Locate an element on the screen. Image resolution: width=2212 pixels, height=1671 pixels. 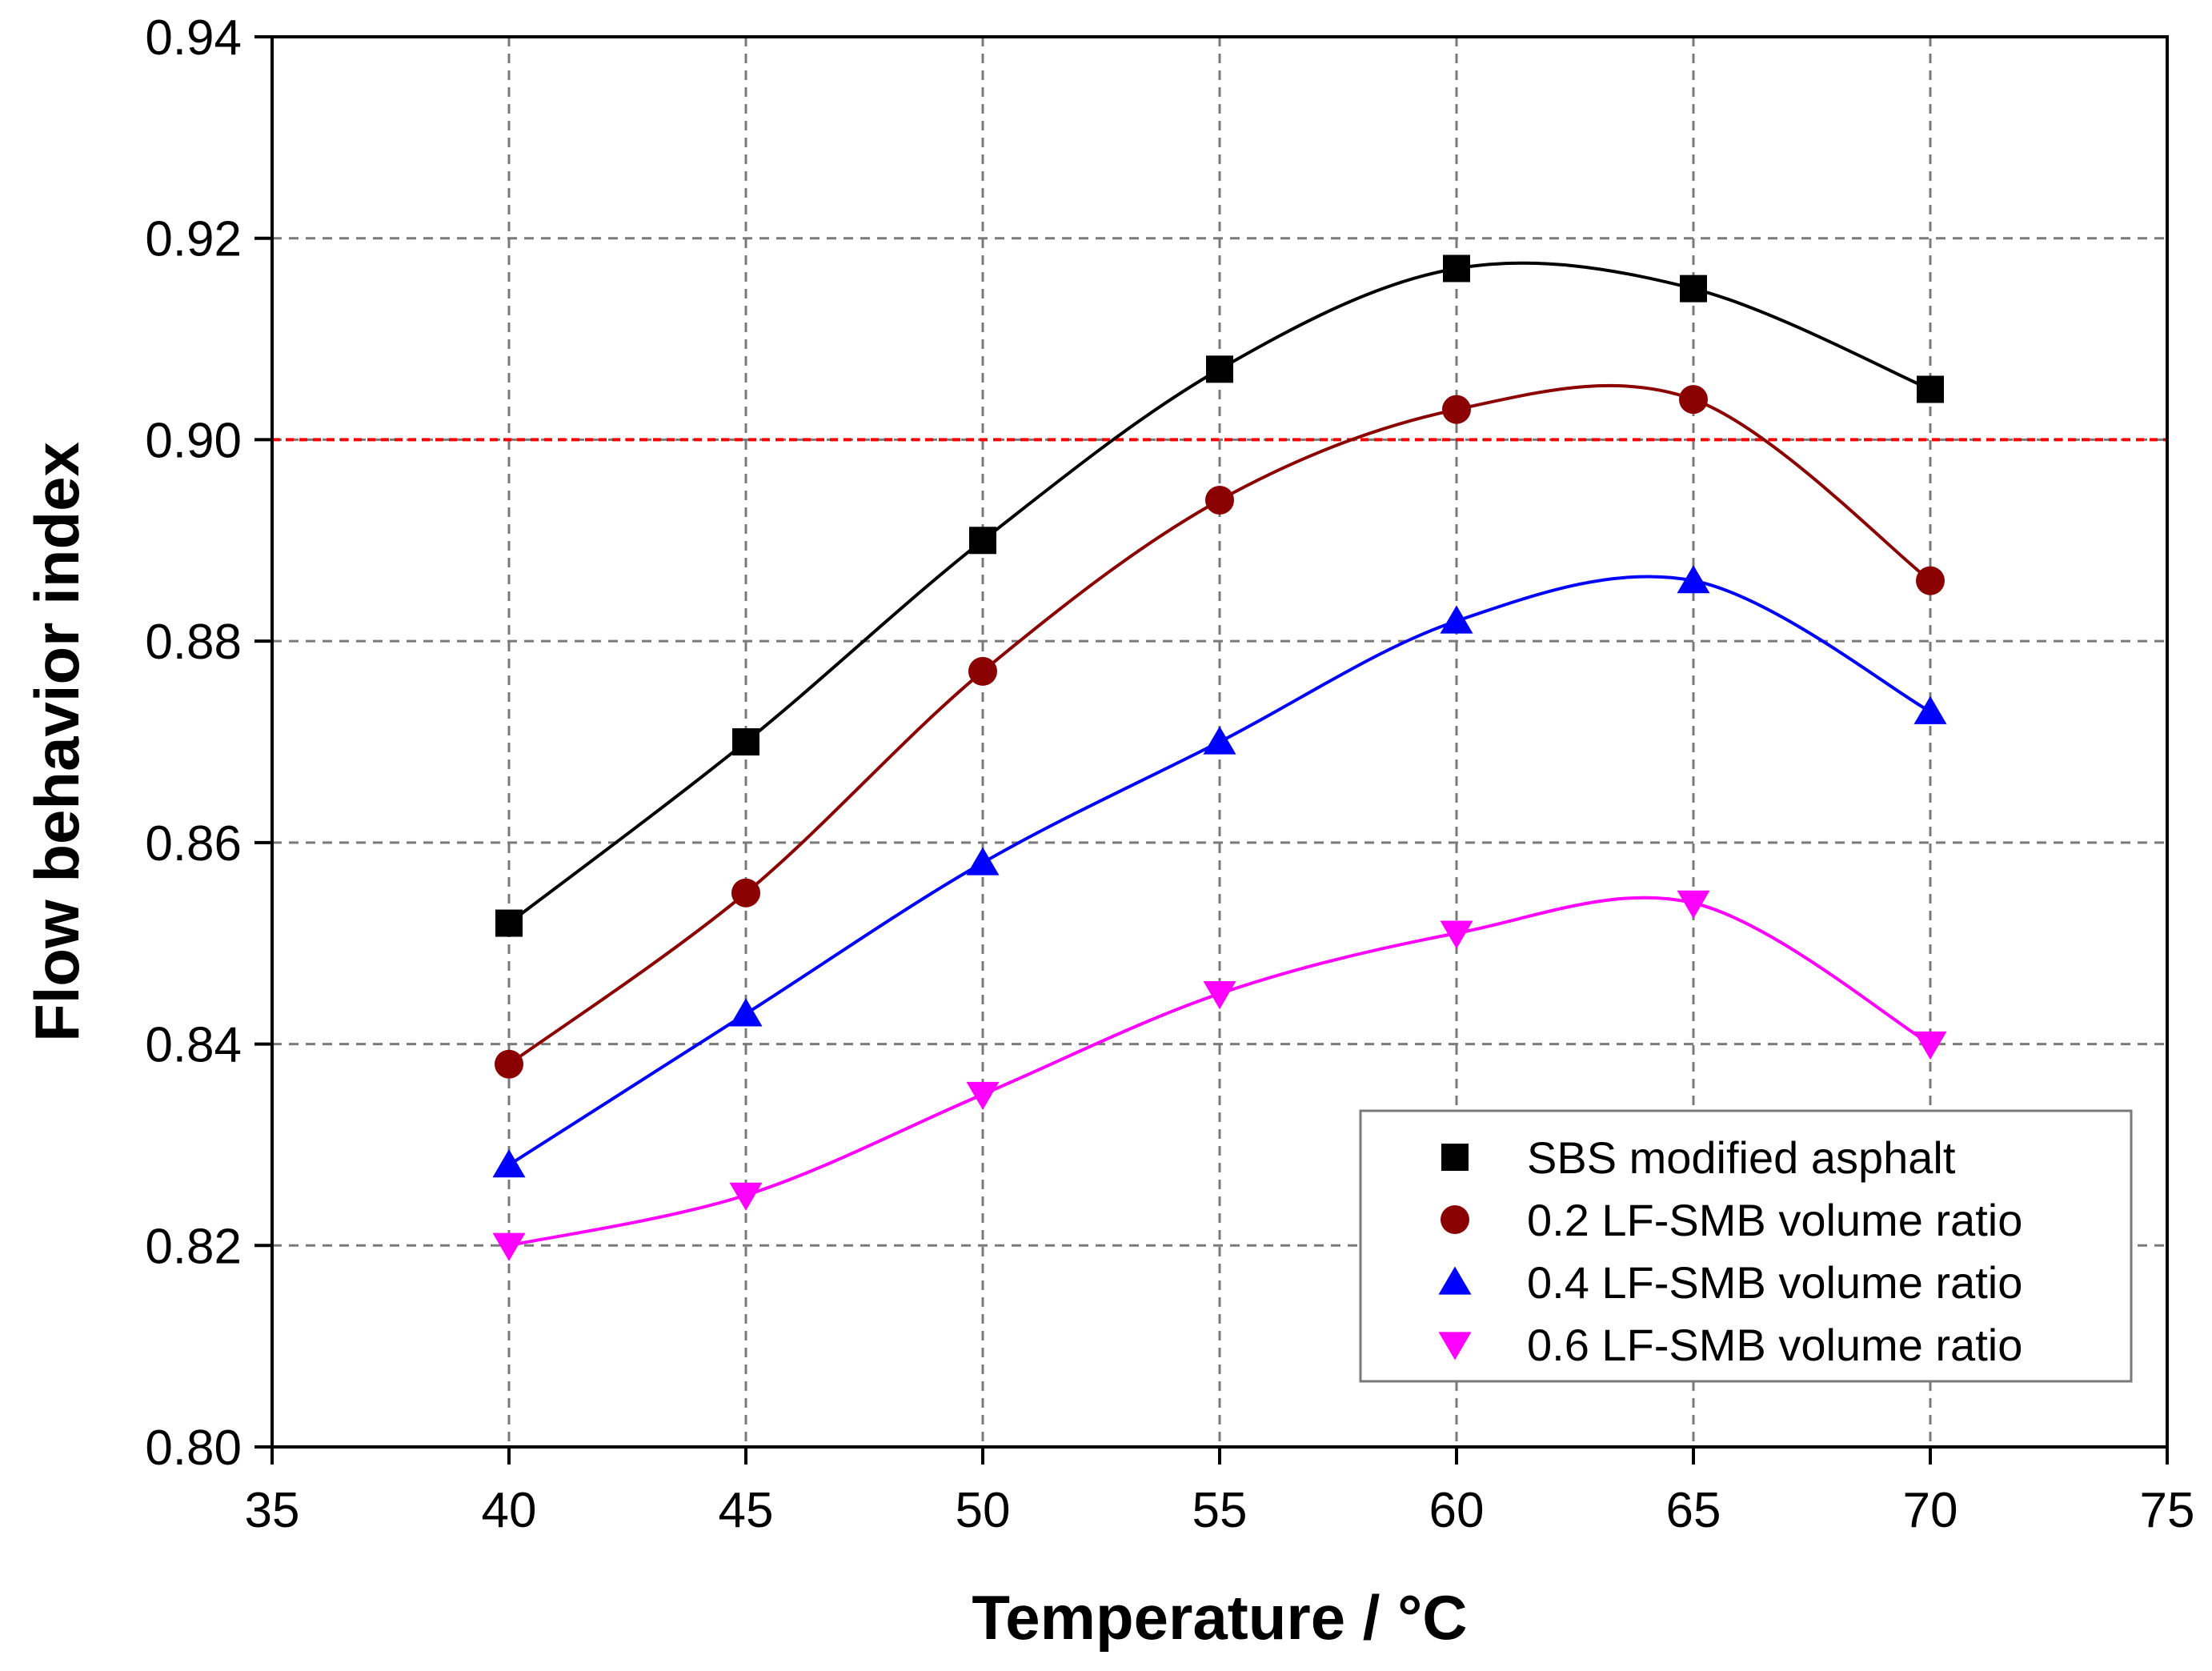
y-tick-label: 0.86 is located at coordinates (193, 844).